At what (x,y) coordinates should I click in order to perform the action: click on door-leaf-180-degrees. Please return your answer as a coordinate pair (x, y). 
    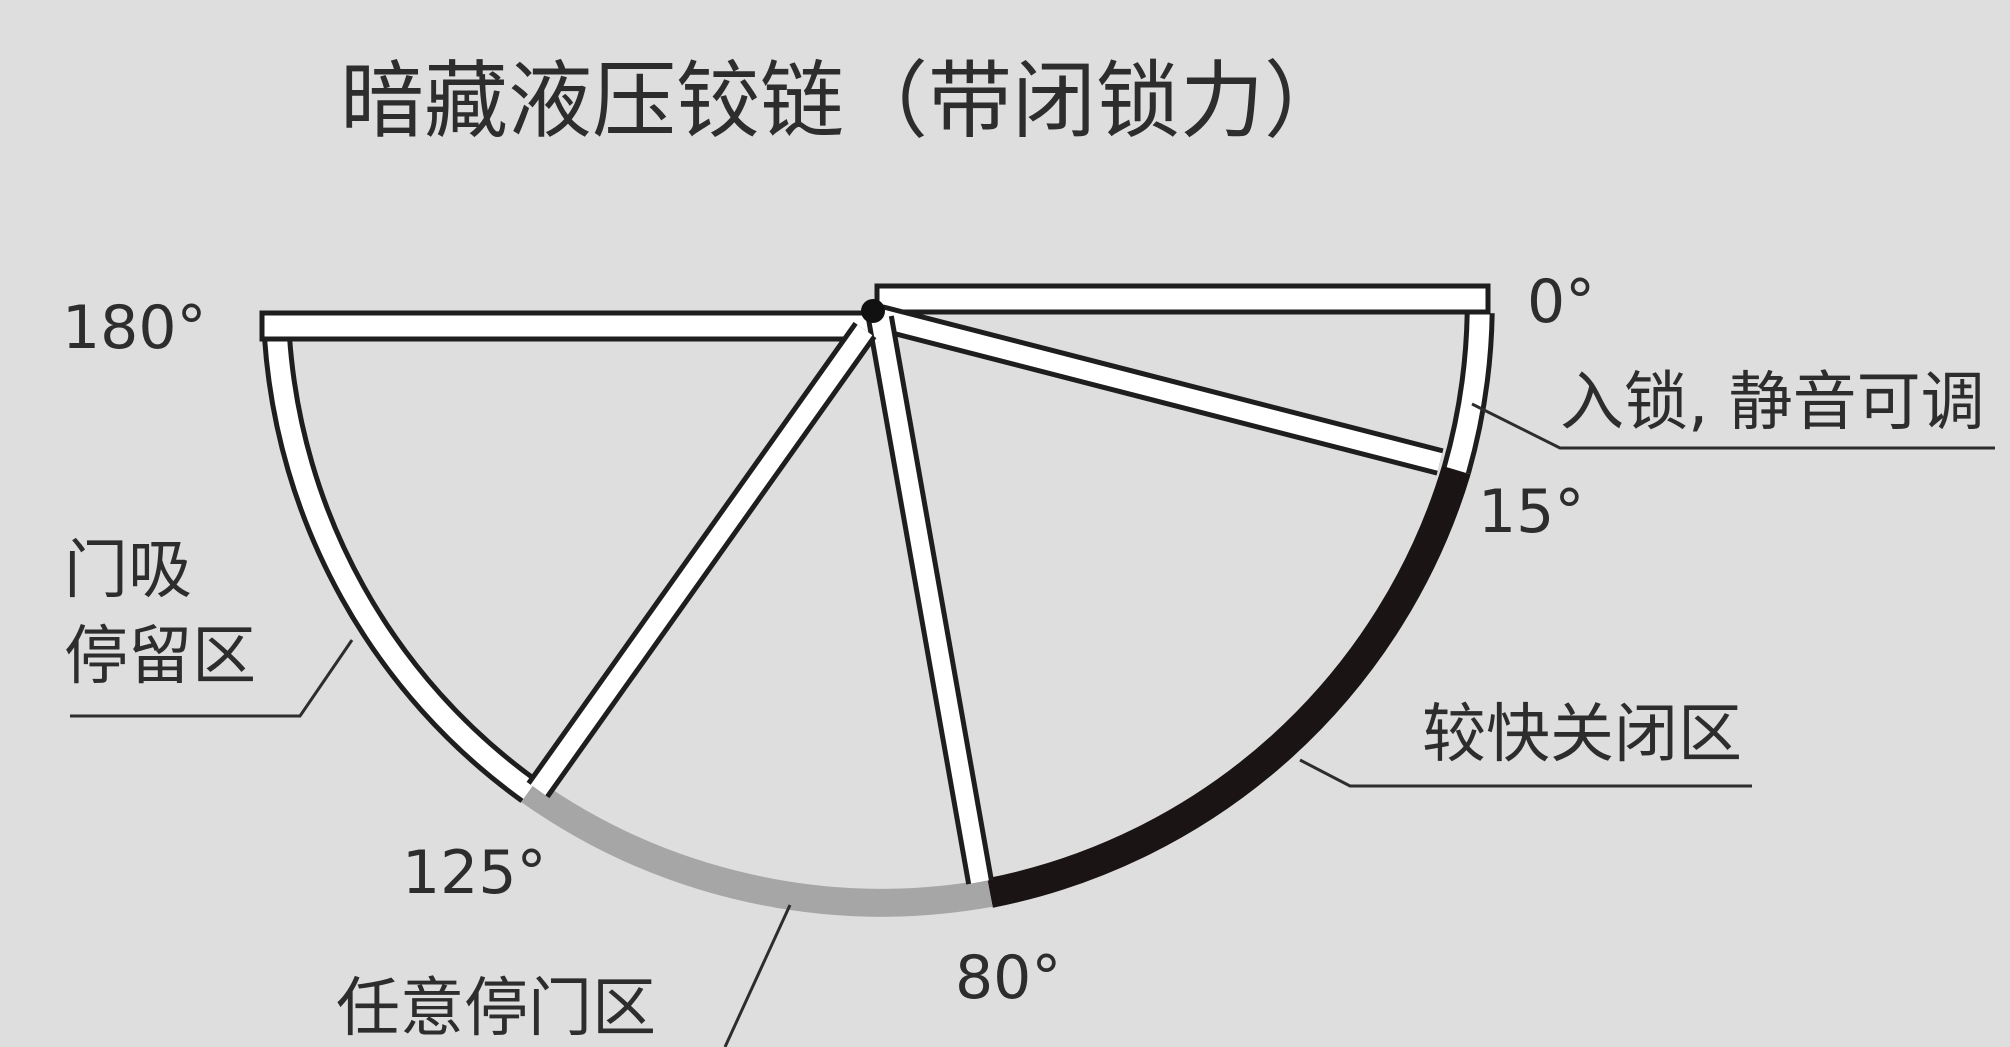
    Looking at the image, I should click on (567, 326).